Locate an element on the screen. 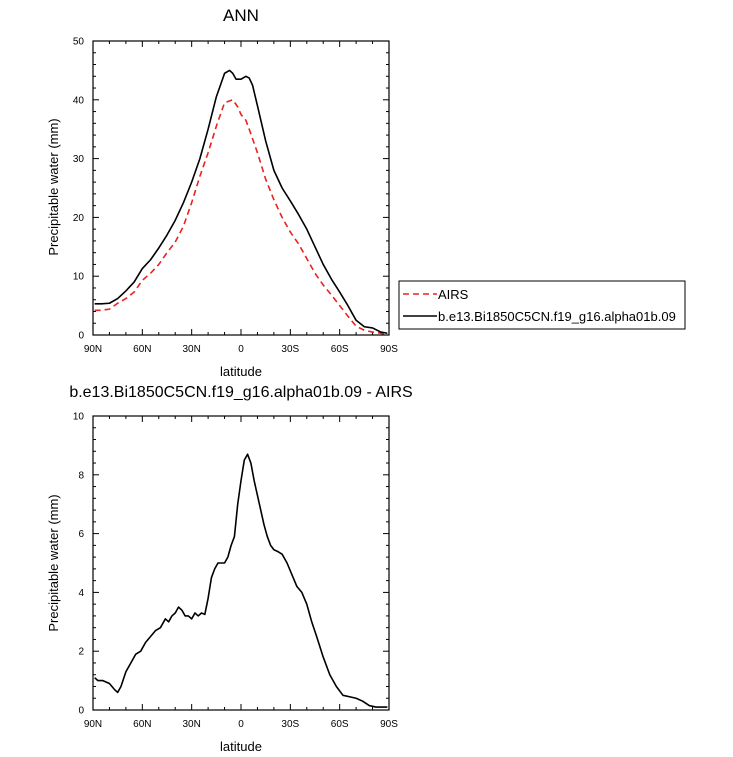 Image resolution: width=733 pixels, height=757 pixels. top-x-tick-label: 30N is located at coordinates (191, 349).